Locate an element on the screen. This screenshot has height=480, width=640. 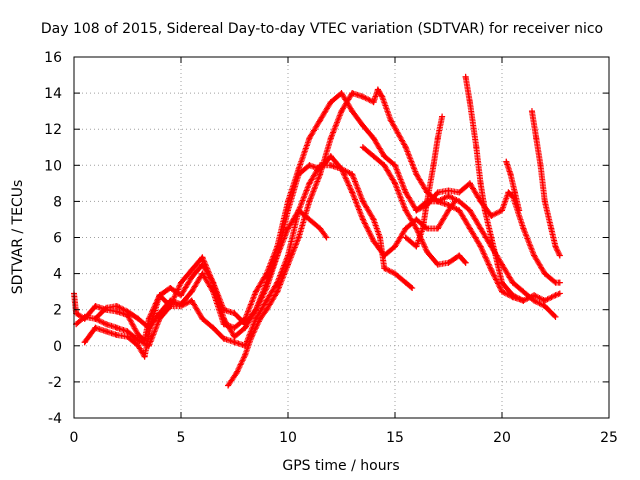
y-tick-label: 16 is located at coordinates (53, 58).